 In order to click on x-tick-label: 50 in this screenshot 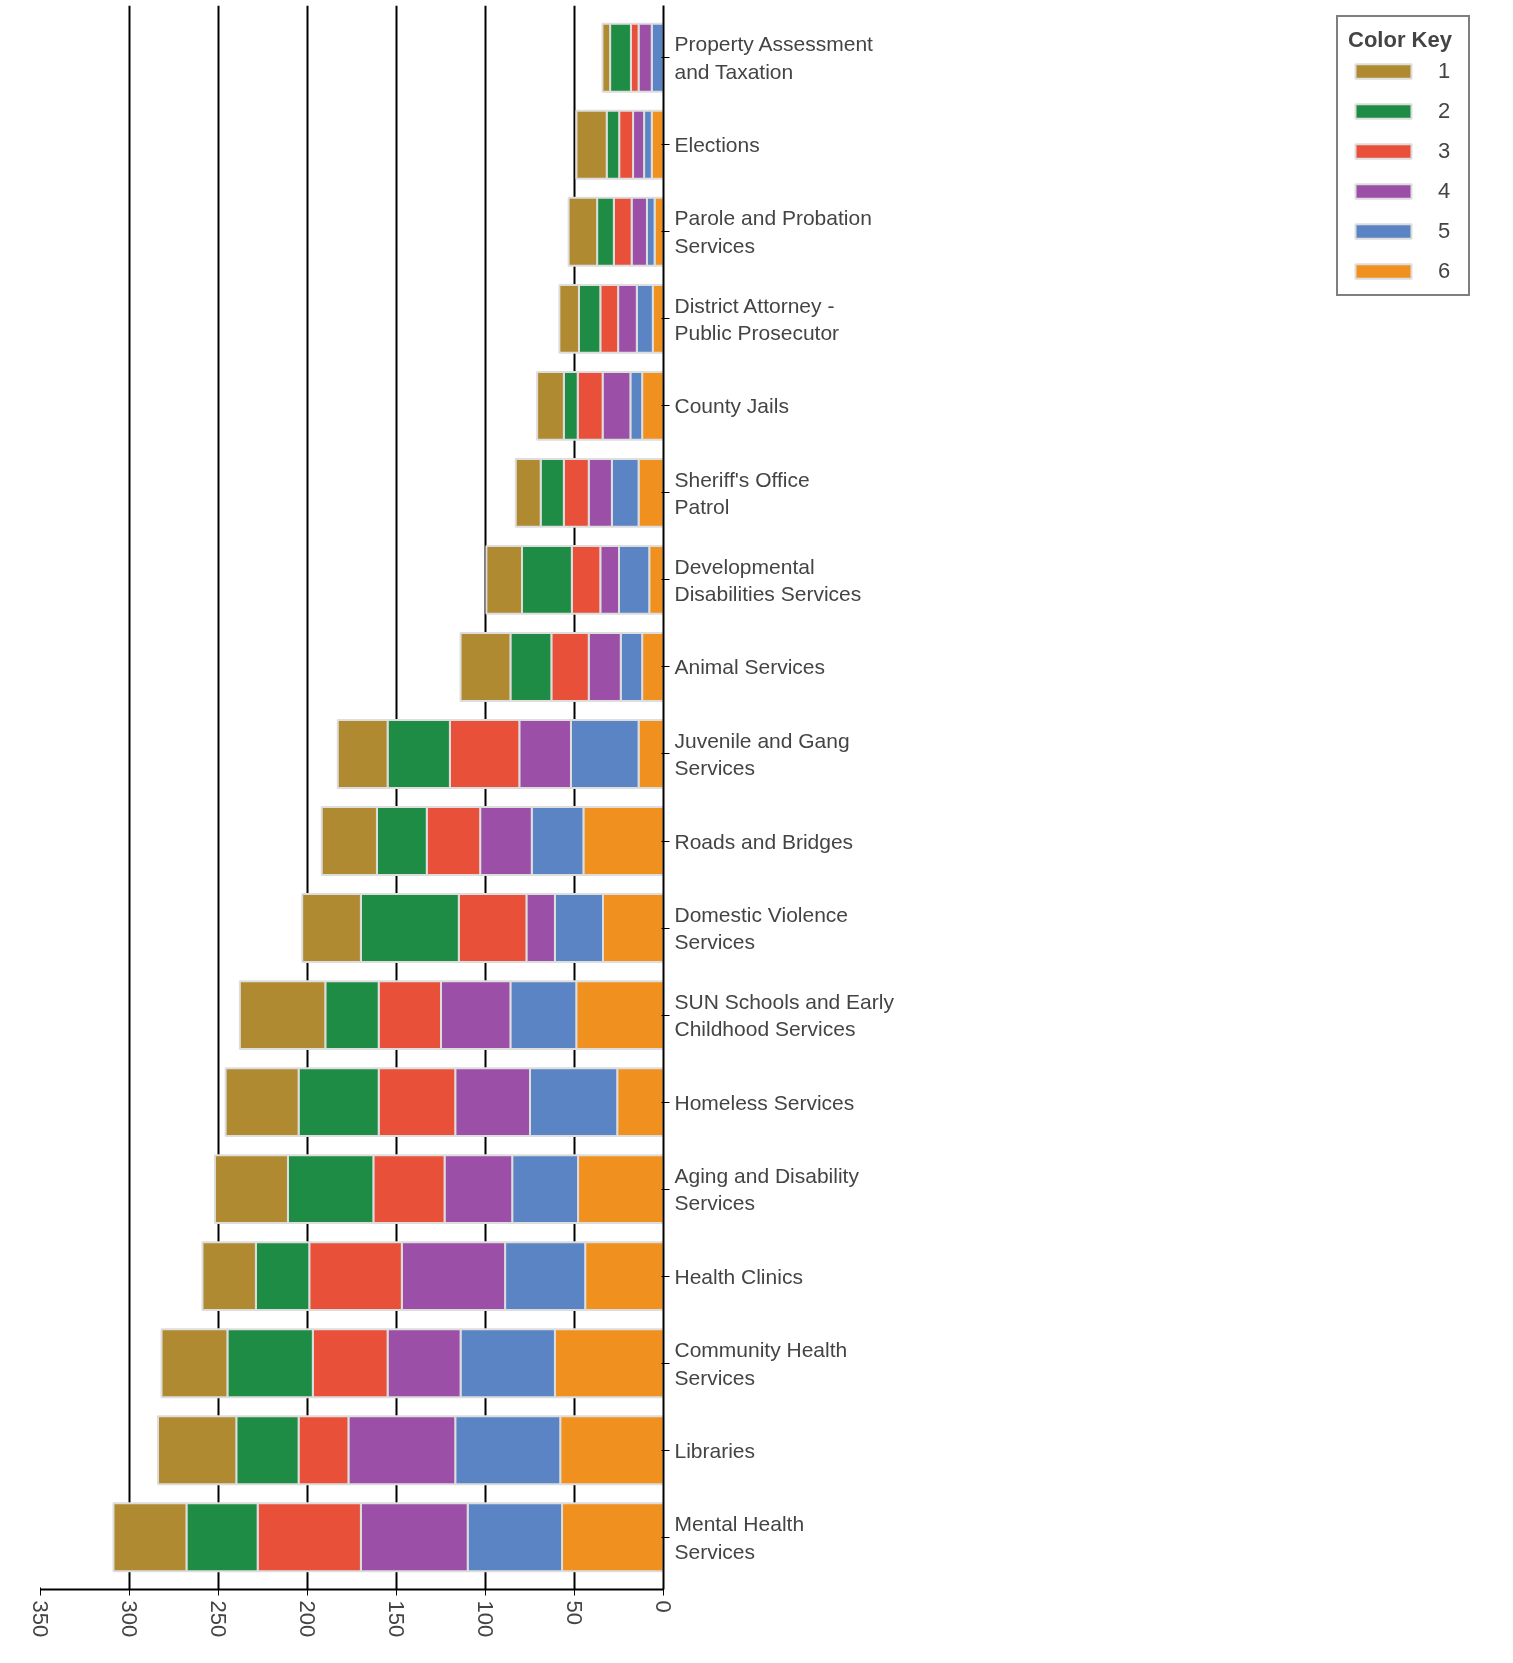, I will do `click(574, 1612)`.